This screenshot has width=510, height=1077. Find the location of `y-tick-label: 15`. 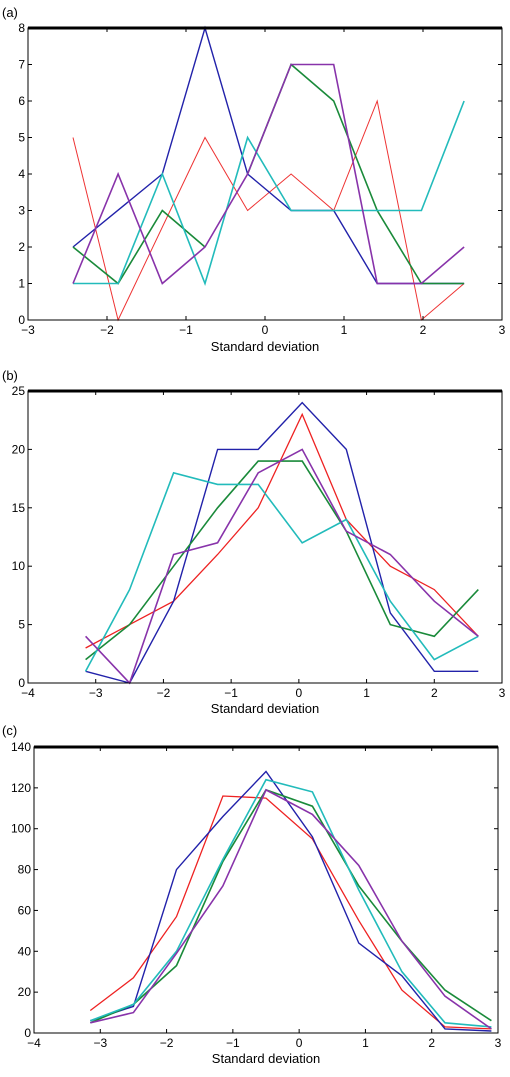

y-tick-label: 15 is located at coordinates (19, 508).